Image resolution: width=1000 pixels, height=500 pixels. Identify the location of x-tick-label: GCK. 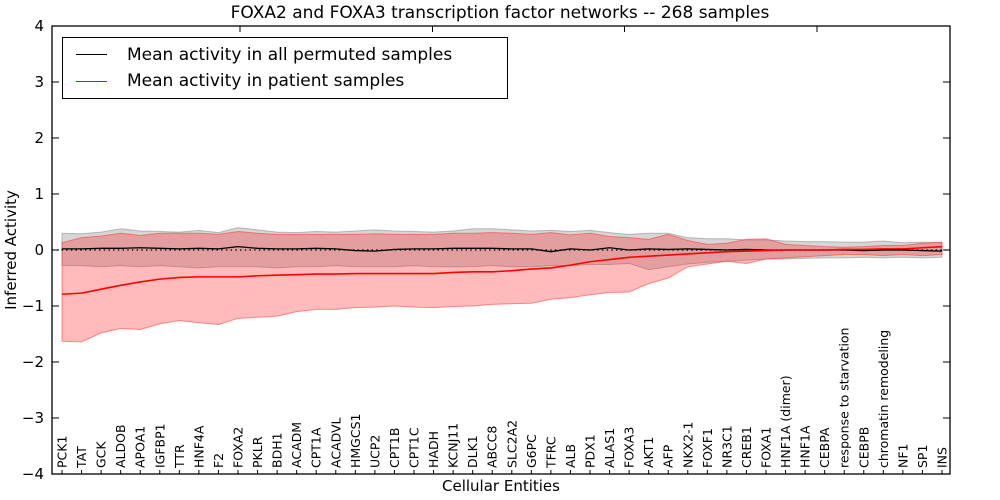
(101, 454).